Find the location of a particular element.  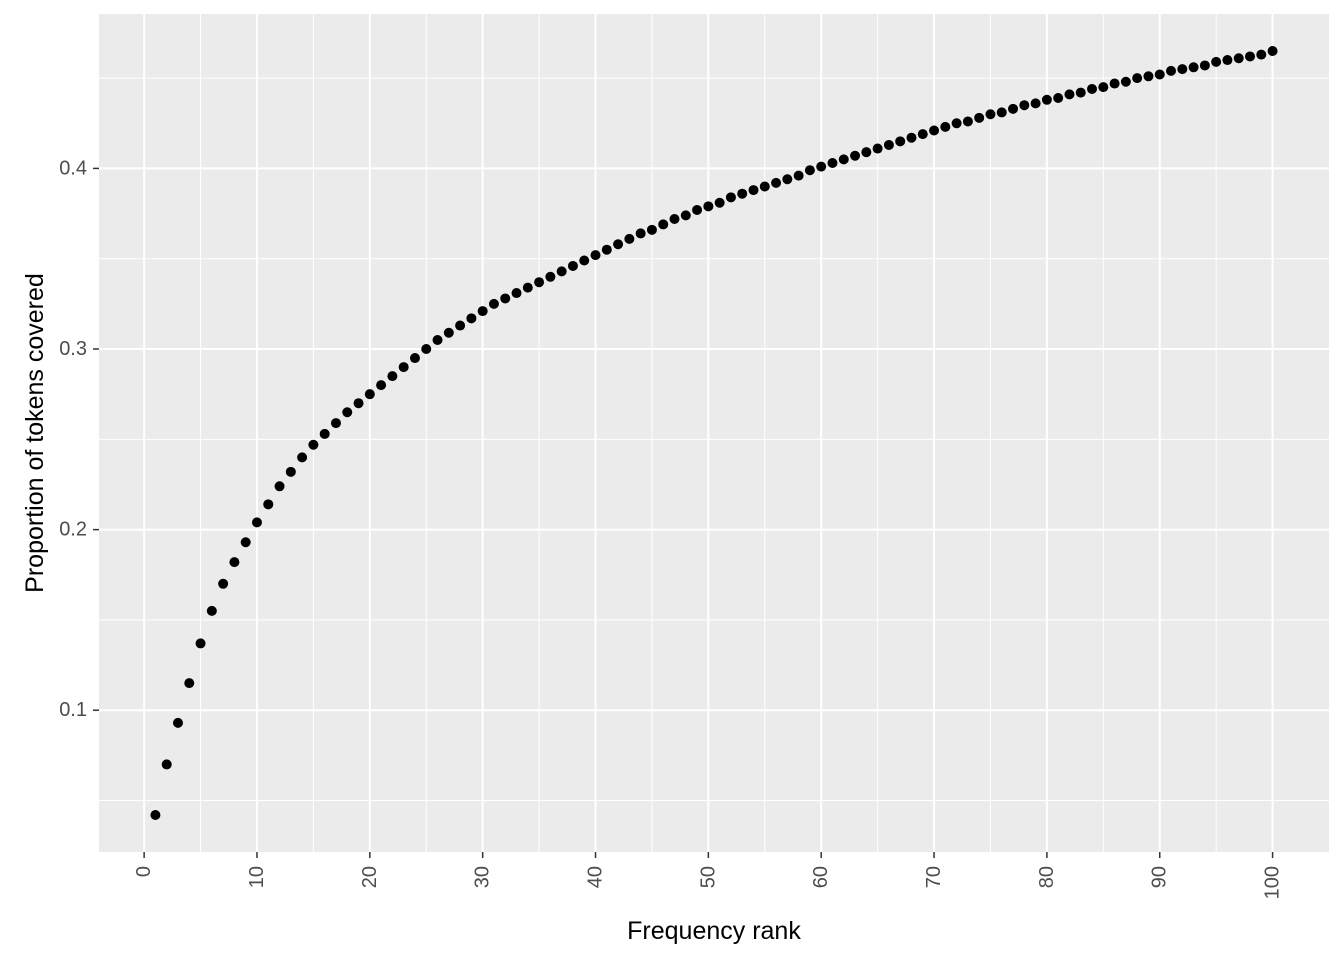

x-tick-label: 50 is located at coordinates (708, 877).